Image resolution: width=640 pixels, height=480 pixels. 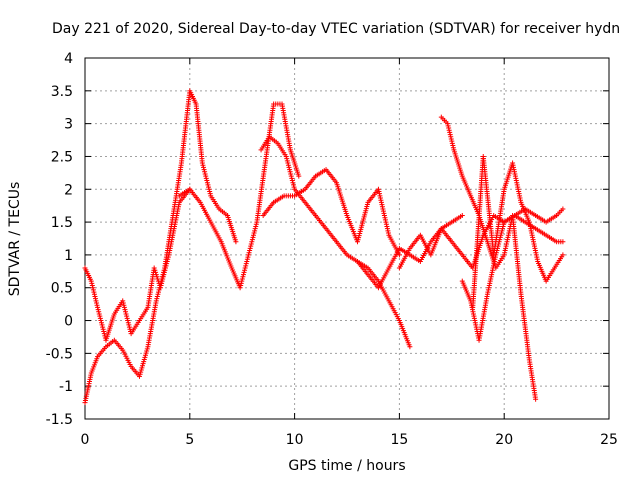 What do you see at coordinates (68, 125) in the screenshot?
I see `y-tick-label: 3` at bounding box center [68, 125].